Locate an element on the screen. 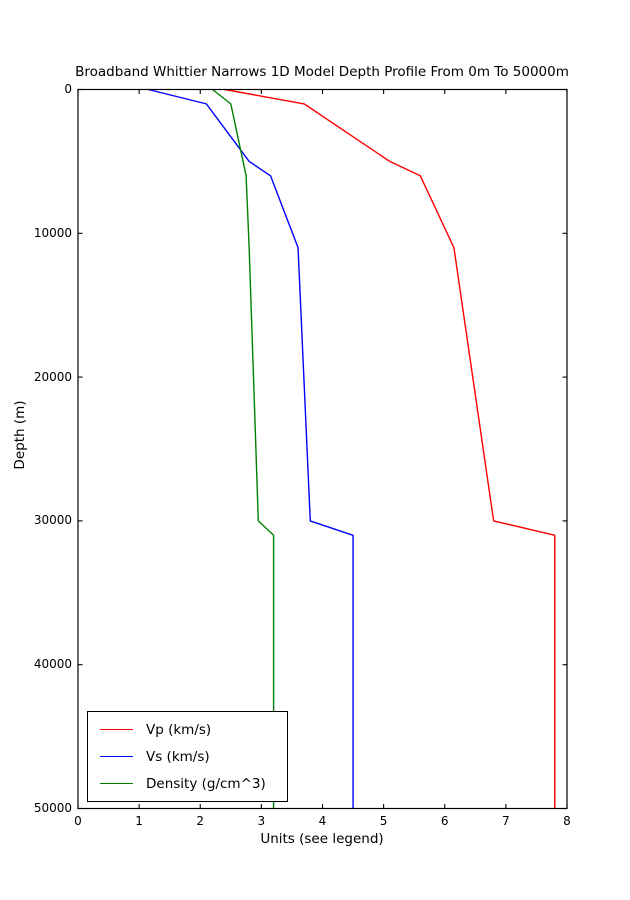  y-tick-label-3: 30000 is located at coordinates (52, 520).